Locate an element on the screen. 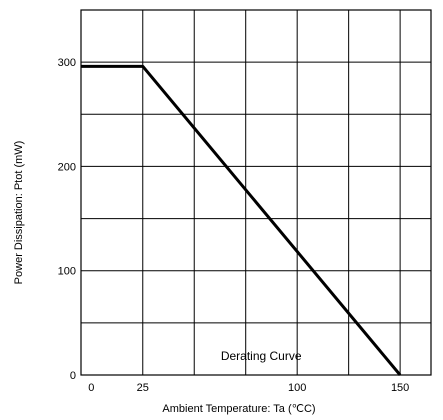  derating-curve-label: Derating Curve is located at coordinates (261, 356).